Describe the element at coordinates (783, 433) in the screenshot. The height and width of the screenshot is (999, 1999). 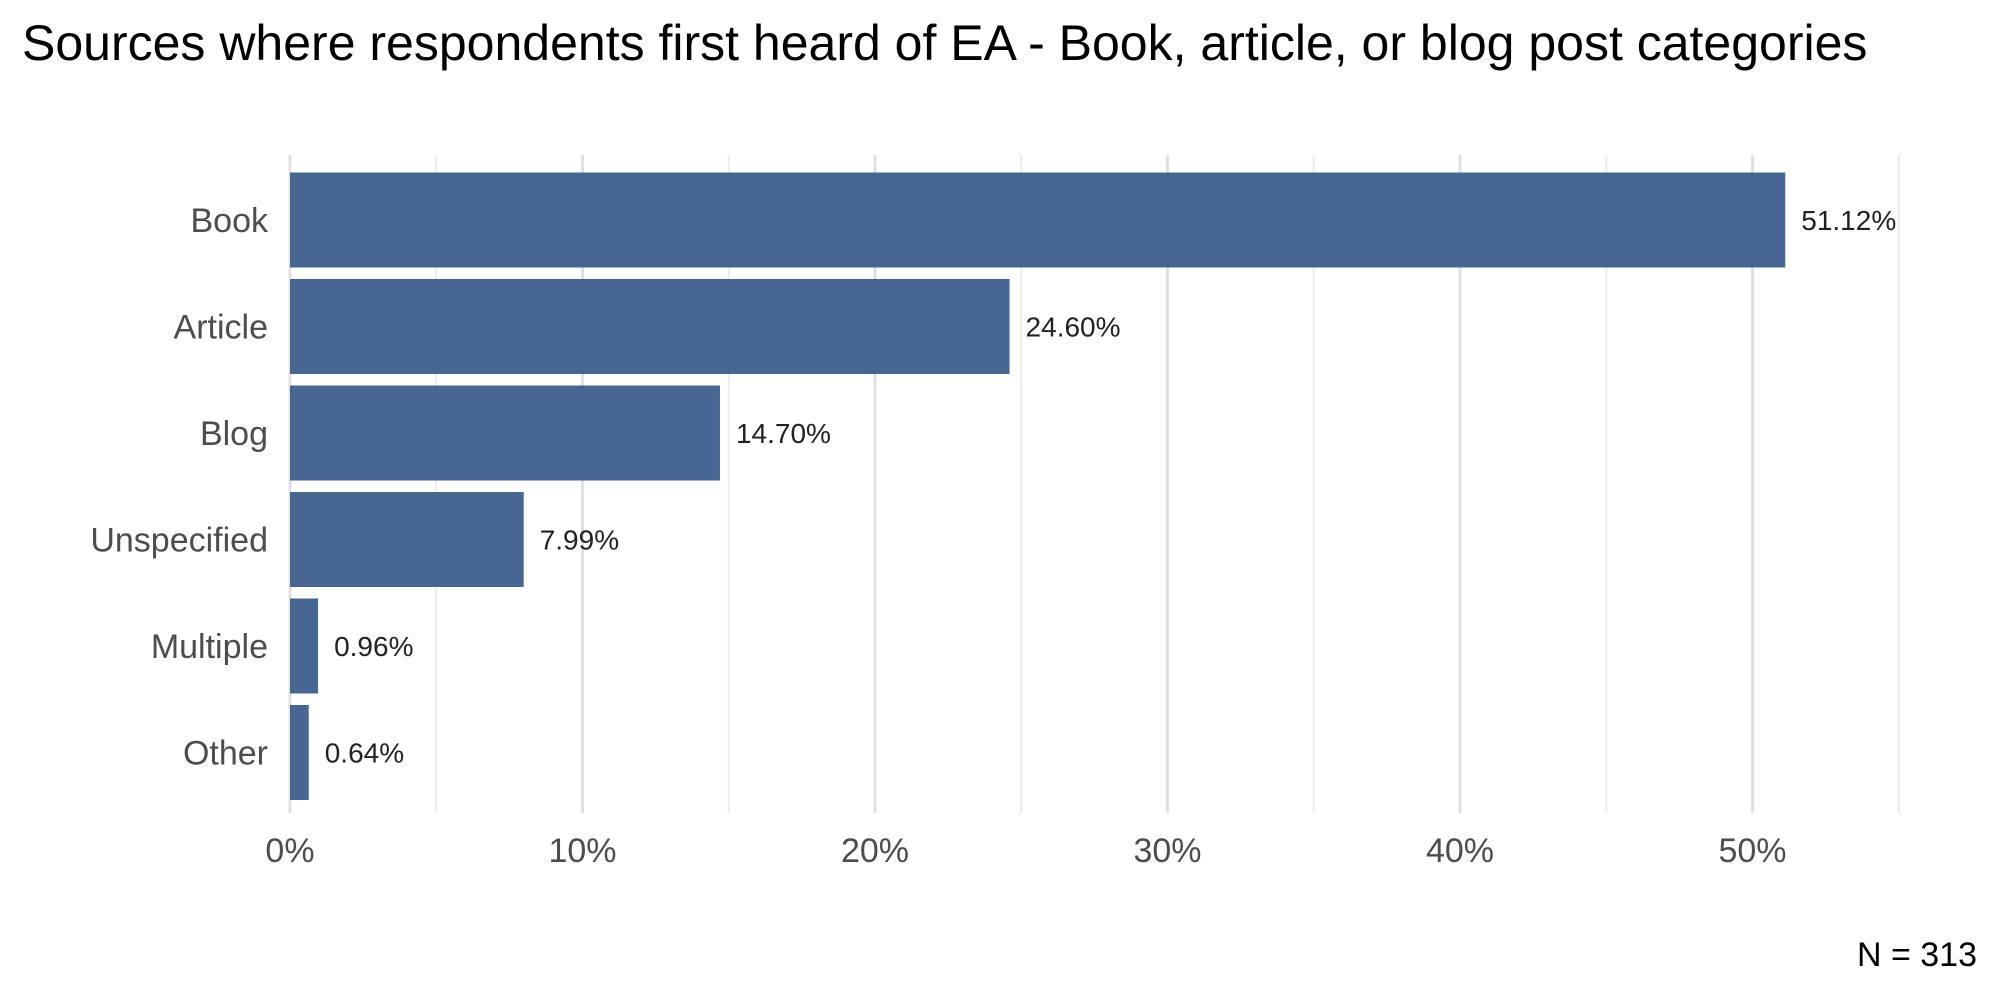
I see `value-label: 14.70%` at that location.